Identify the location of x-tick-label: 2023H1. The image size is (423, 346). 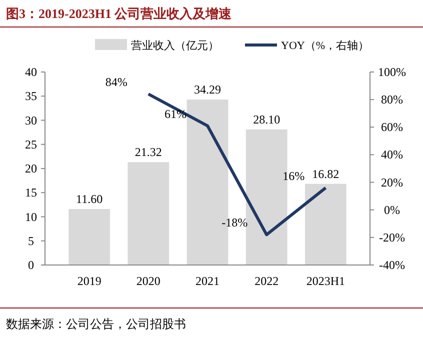
(326, 281).